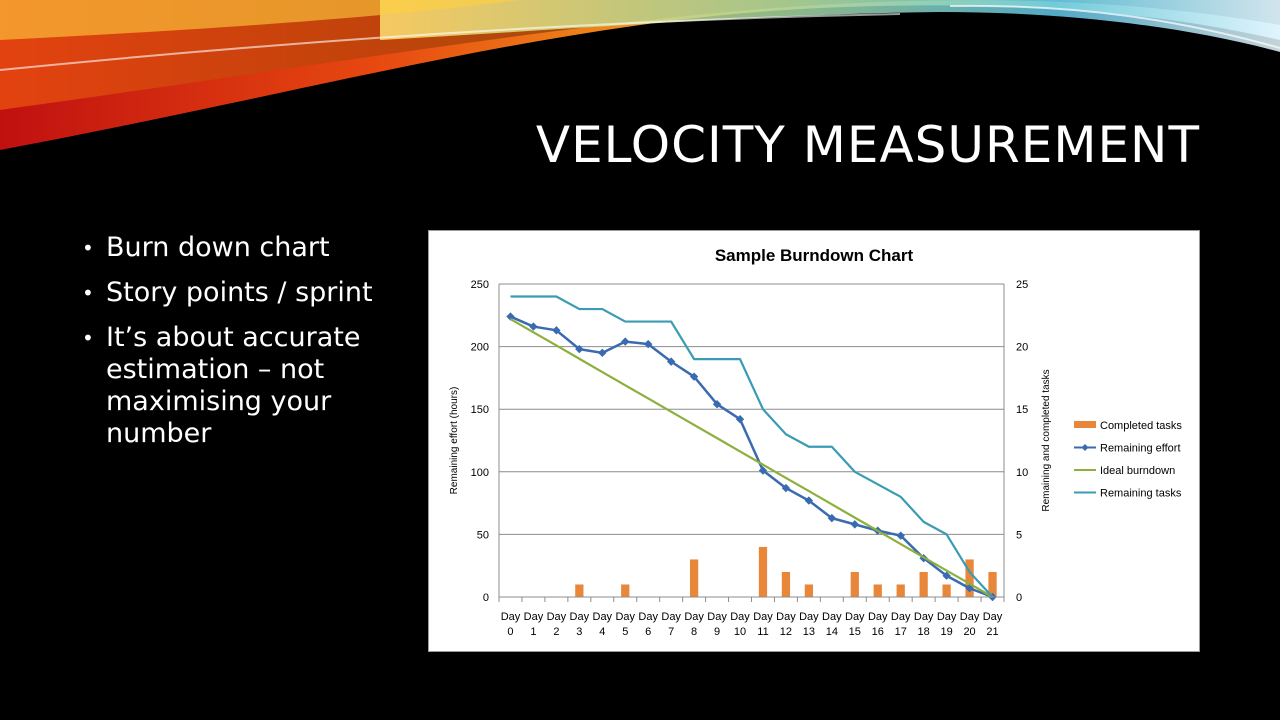 The height and width of the screenshot is (720, 1280). Describe the element at coordinates (786, 632) in the screenshot. I see `x-tick-label: 12` at that location.